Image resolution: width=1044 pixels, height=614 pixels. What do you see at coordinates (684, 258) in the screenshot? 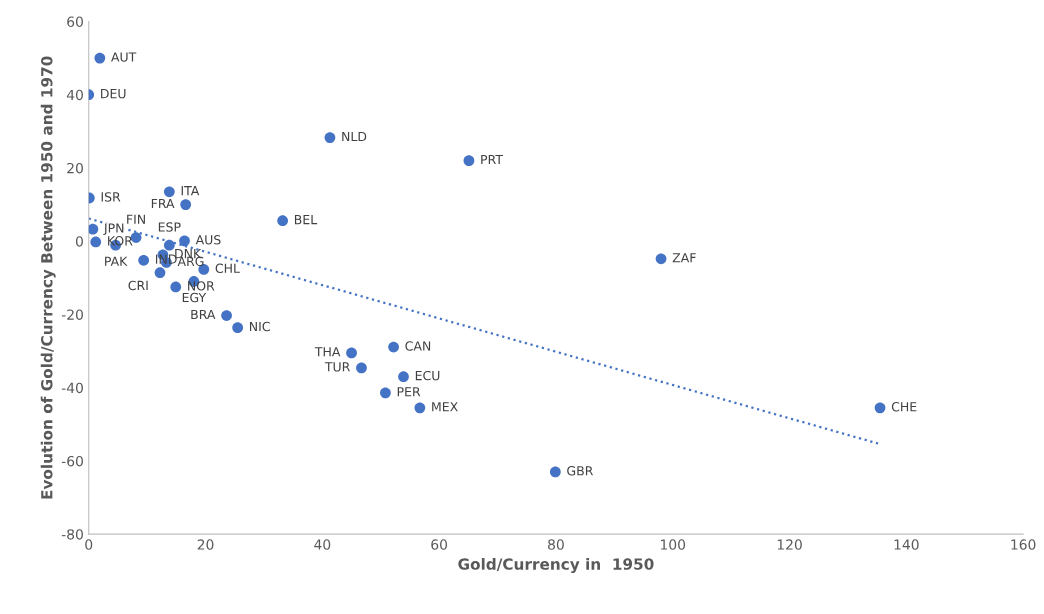
I see `annotation: ZAF` at bounding box center [684, 258].